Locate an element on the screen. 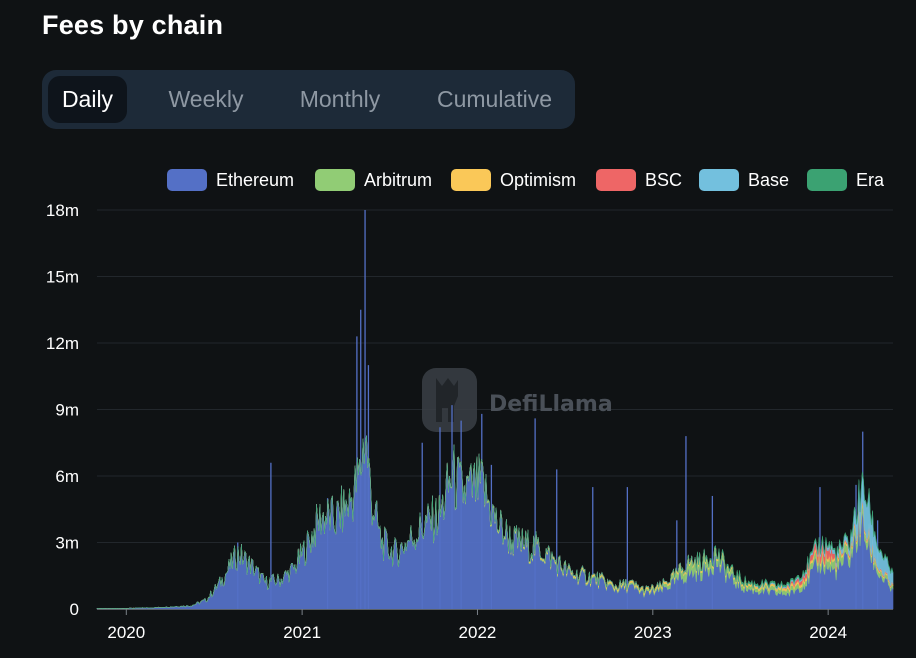 This screenshot has width=916, height=658. legend-label-optimism: Optimism is located at coordinates (538, 179).